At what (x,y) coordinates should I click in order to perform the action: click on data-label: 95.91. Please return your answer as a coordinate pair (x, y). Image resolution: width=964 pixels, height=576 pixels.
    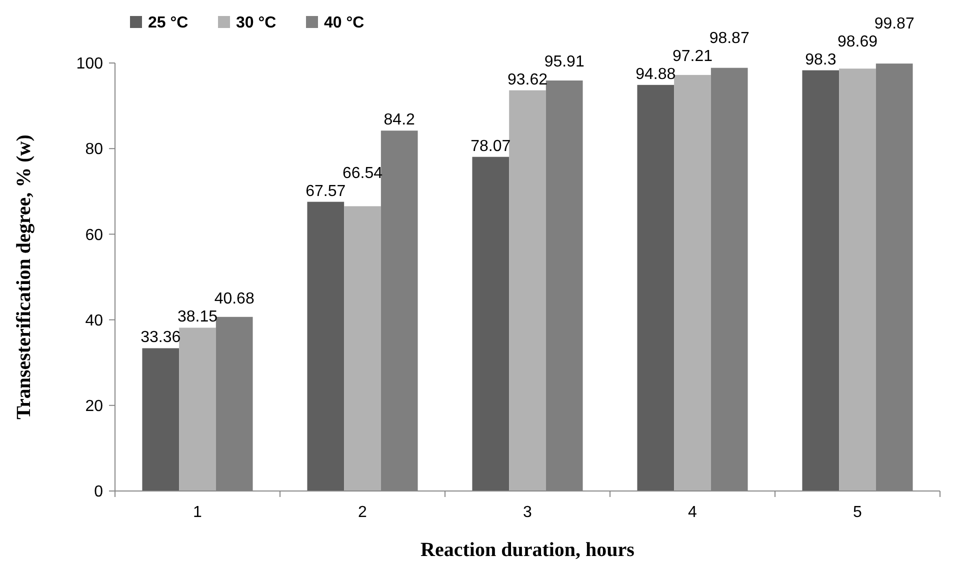
    Looking at the image, I should click on (564, 61).